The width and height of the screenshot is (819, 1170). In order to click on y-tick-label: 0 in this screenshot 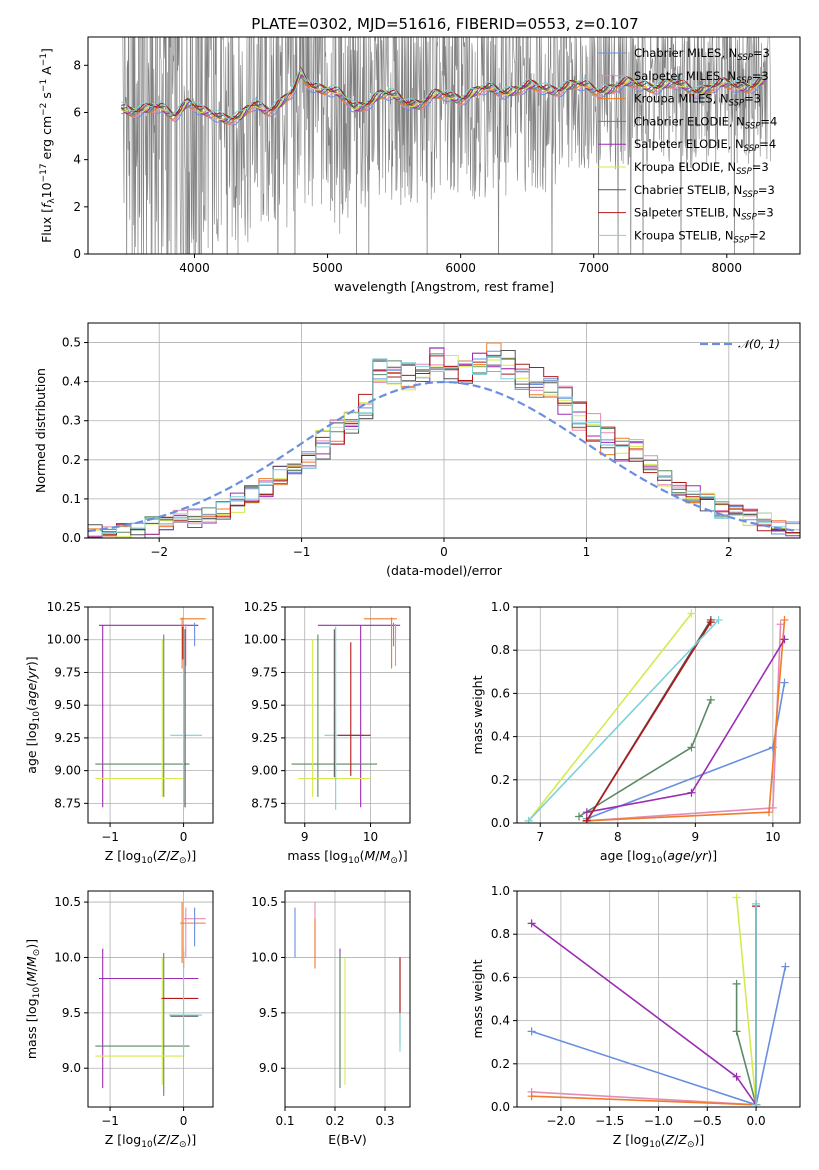, I will do `click(77, 254)`.